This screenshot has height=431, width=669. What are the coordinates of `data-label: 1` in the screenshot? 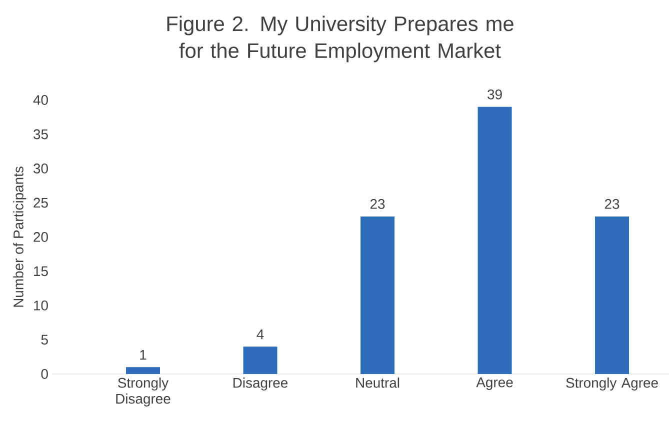 It's located at (143, 355).